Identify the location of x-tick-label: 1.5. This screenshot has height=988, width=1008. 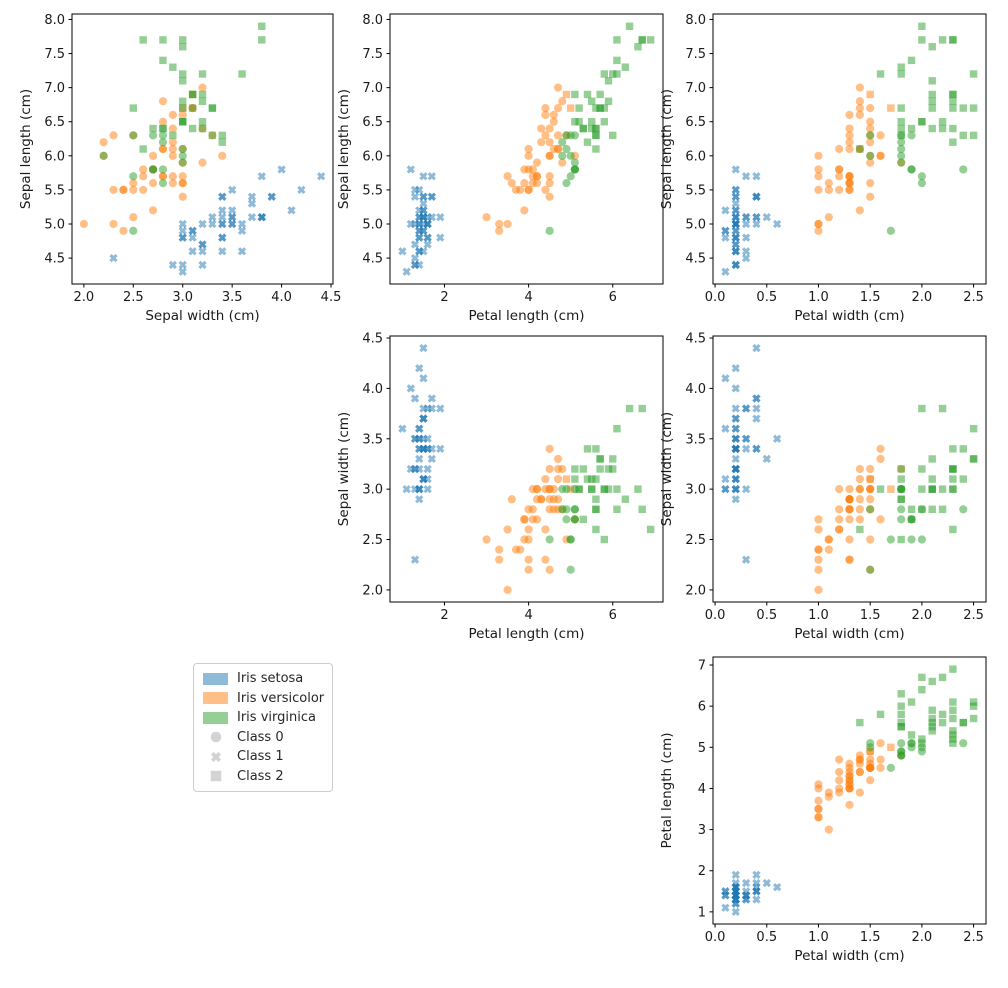
(870, 297).